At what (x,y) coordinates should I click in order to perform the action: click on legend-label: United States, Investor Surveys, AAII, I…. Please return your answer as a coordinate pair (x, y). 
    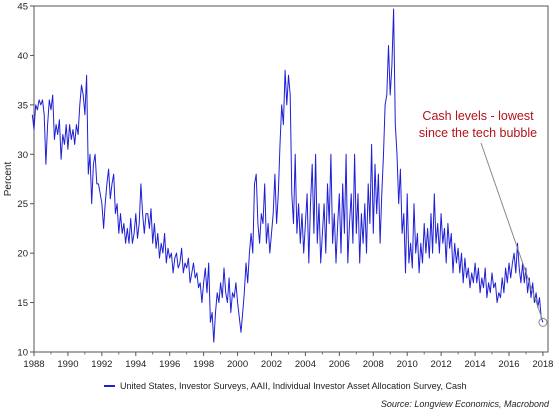
    Looking at the image, I should click on (293, 386).